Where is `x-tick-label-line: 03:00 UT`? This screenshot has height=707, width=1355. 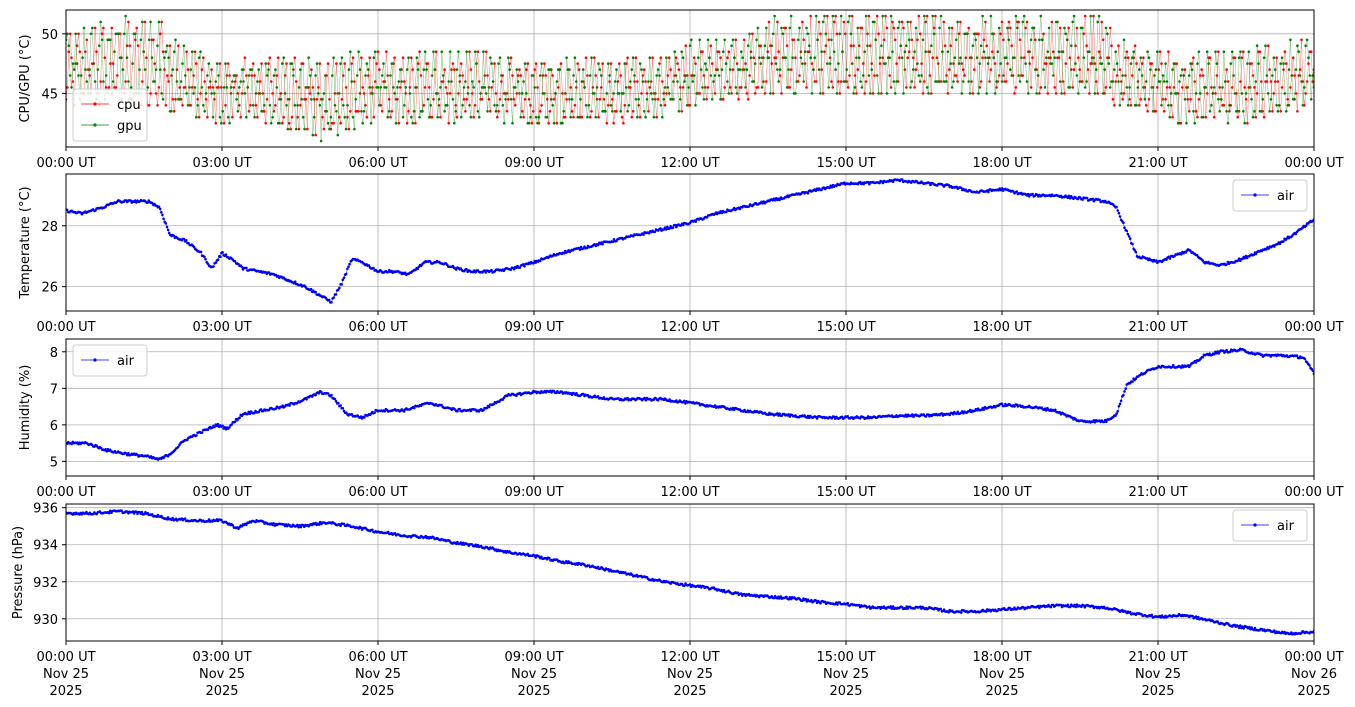 x-tick-label-line: 03:00 UT is located at coordinates (221, 163).